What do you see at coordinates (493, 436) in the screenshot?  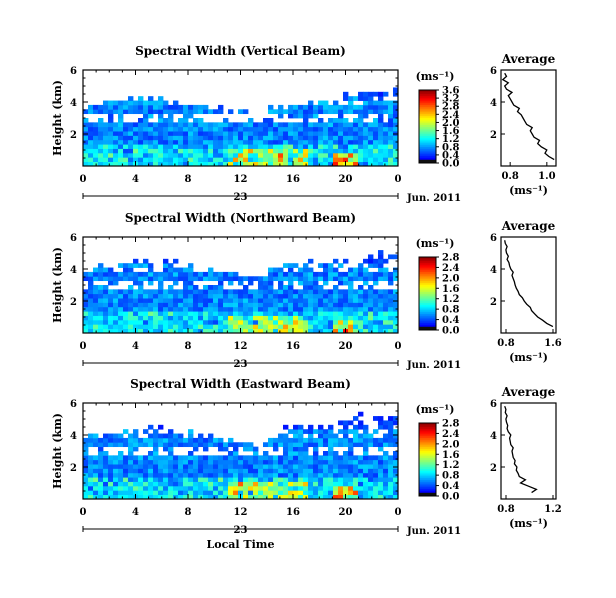 I see `average-y-tick-label: 4` at bounding box center [493, 436].